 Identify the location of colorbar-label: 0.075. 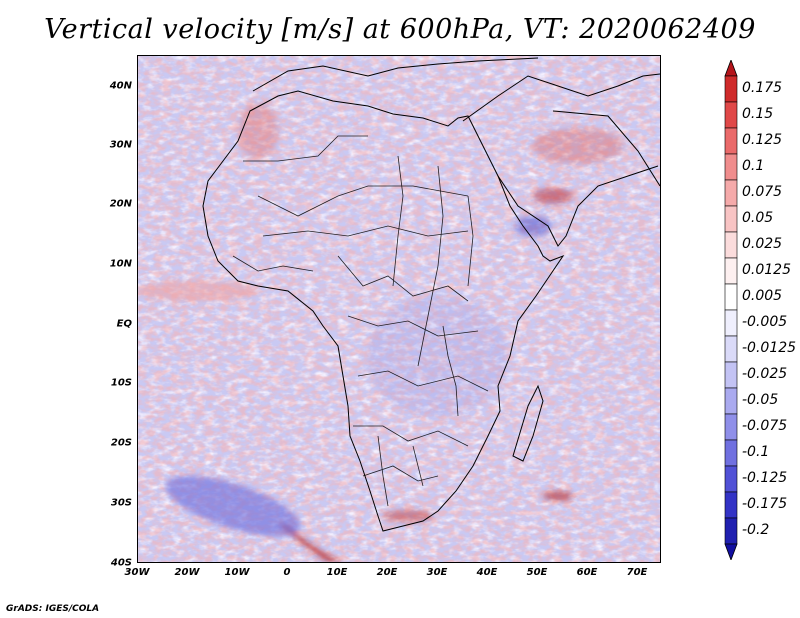
(762, 192).